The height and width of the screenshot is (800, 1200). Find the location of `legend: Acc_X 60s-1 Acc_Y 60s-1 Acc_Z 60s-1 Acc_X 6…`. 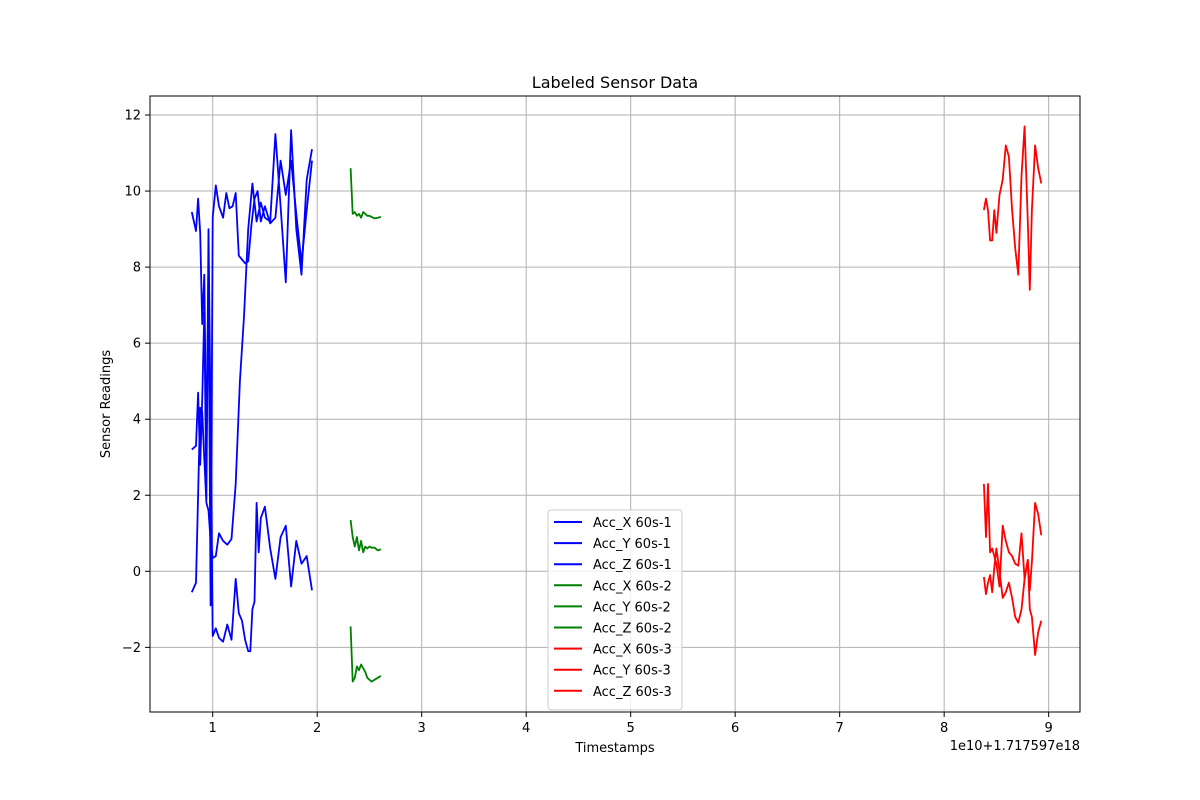

legend: Acc_X 60s-1 Acc_Y 60s-1 Acc_Z 60s-1 Acc_X 6… is located at coordinates (615, 610).